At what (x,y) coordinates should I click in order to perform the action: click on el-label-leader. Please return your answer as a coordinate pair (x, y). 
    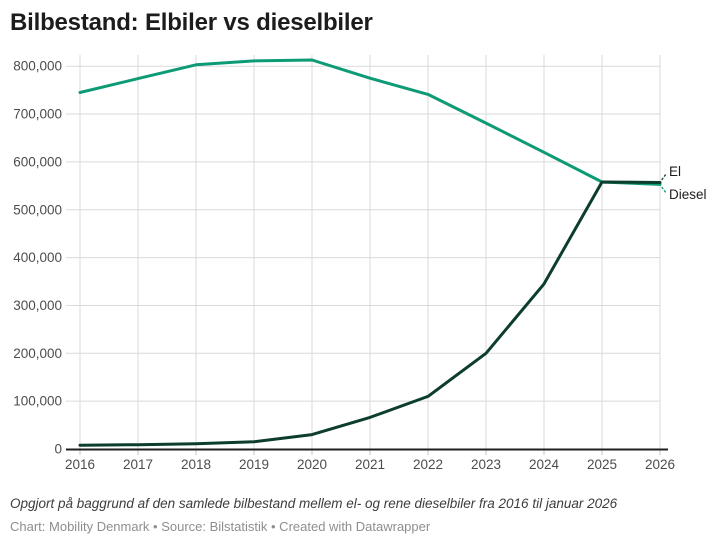
    Looking at the image, I should click on (664, 177).